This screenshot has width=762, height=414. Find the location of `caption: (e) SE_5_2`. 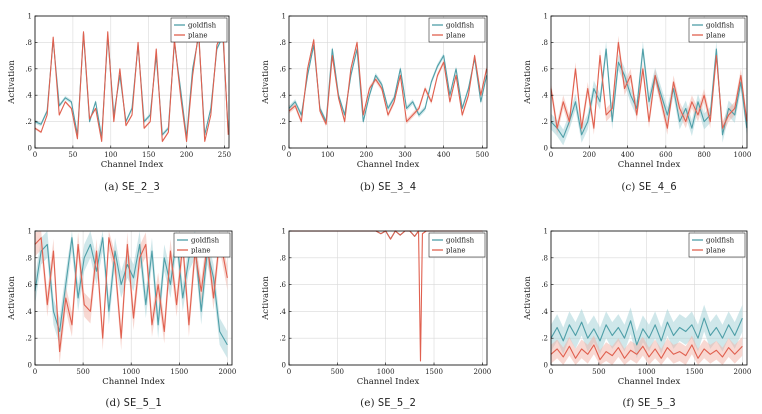

caption: (e) SE_5_2 is located at coordinates (388, 403).